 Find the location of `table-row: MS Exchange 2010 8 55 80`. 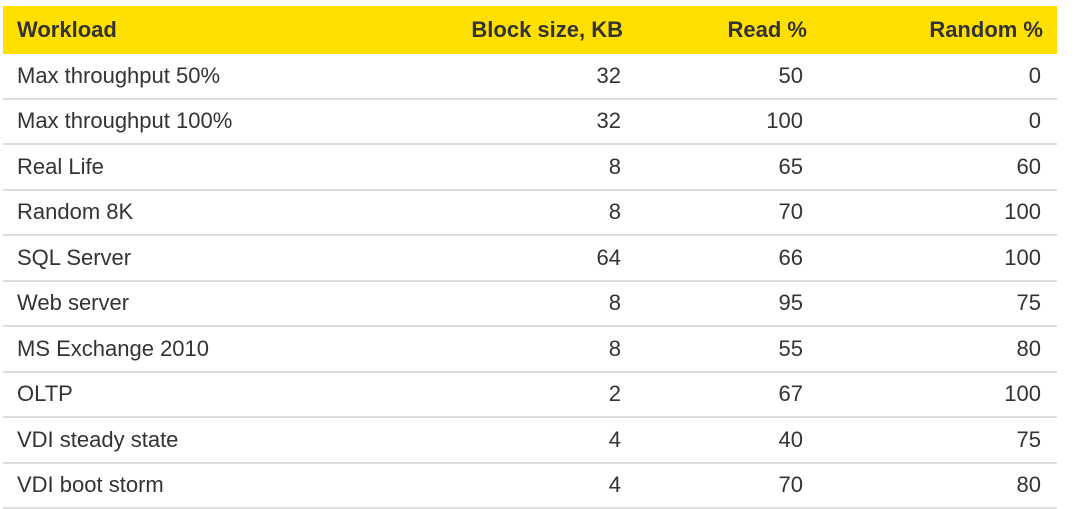

table-row: MS Exchange 2010 8 55 80 is located at coordinates (530, 349).